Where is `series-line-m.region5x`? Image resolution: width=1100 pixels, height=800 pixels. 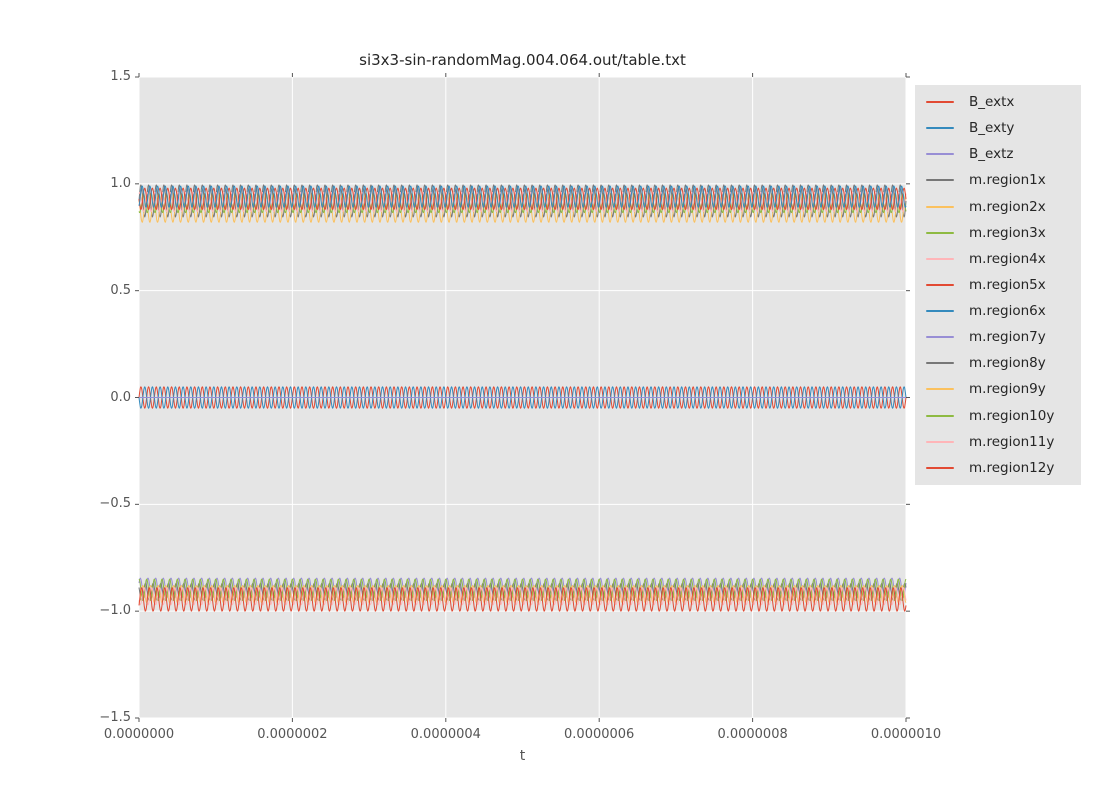
series-line-m.region5x is located at coordinates (522, 198).